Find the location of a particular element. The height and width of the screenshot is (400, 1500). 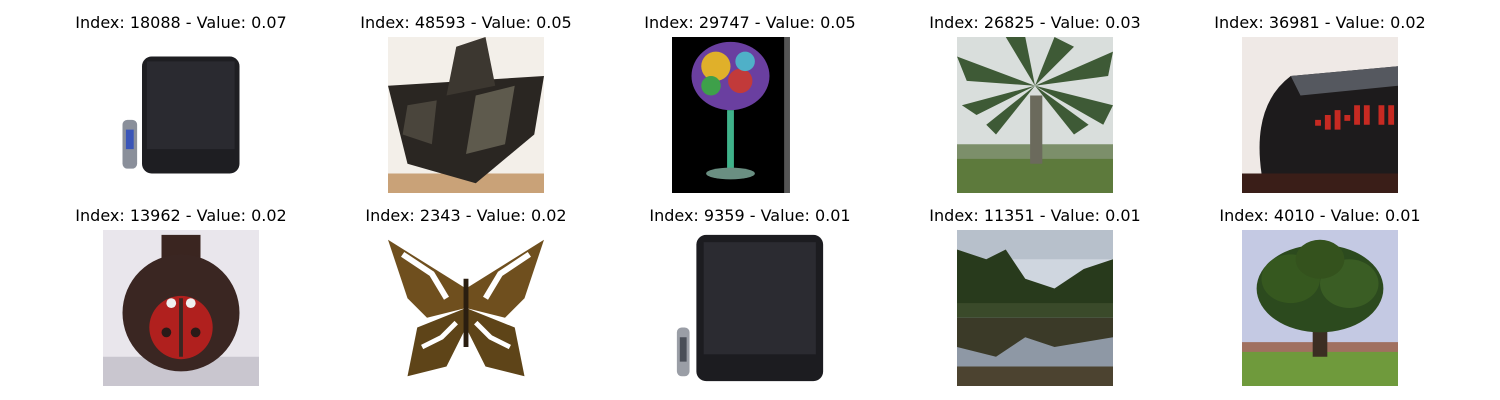

thumbnail-oak-tree is located at coordinates (1320, 308).